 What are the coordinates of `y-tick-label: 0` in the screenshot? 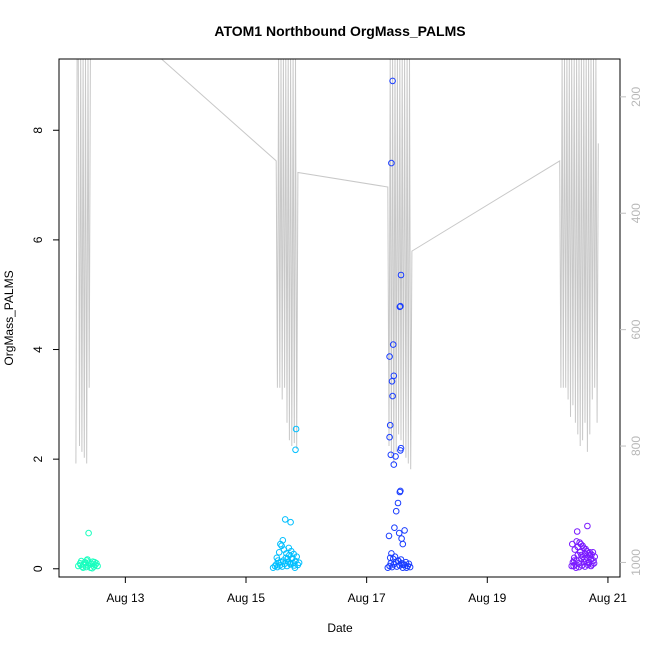 It's located at (38, 568).